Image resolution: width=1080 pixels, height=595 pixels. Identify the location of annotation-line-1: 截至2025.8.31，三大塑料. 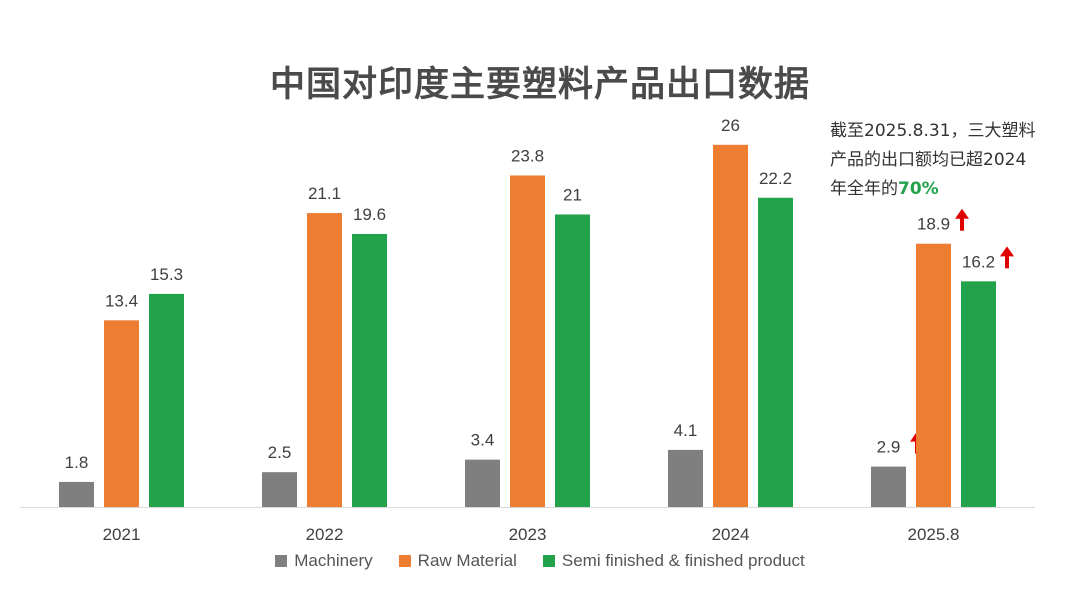
(933, 131).